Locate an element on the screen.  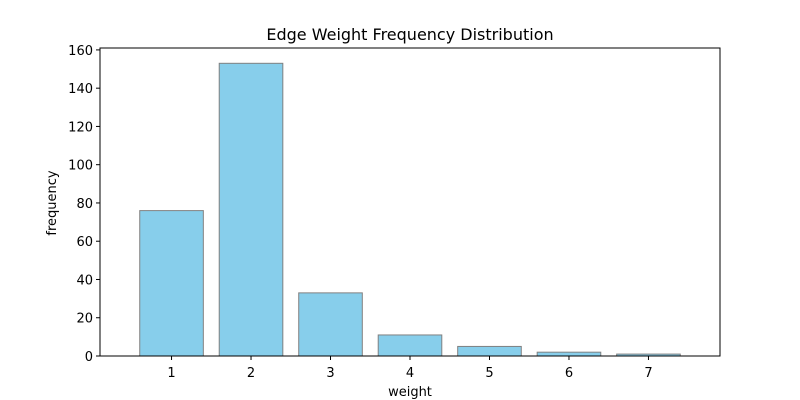
x-tick-label: 2 is located at coordinates (251, 373).